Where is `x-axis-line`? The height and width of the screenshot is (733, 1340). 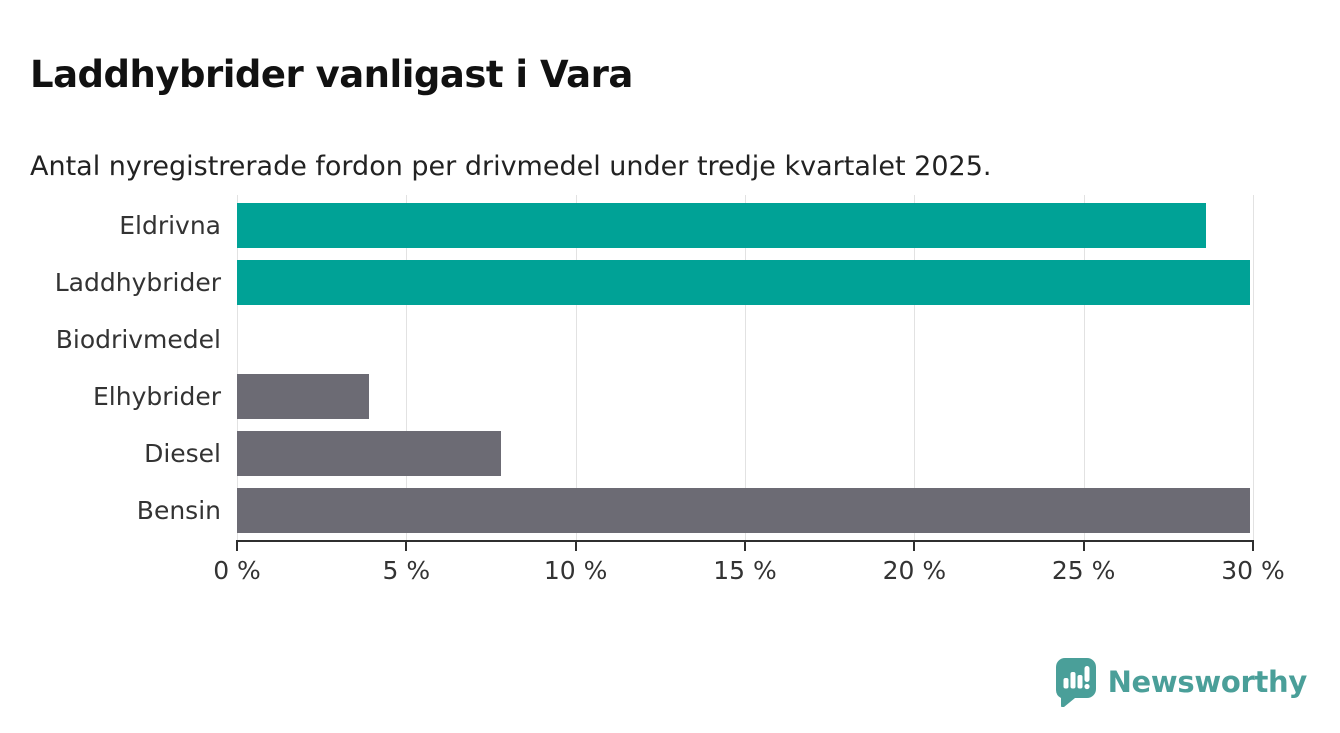
x-axis-line is located at coordinates (745, 541).